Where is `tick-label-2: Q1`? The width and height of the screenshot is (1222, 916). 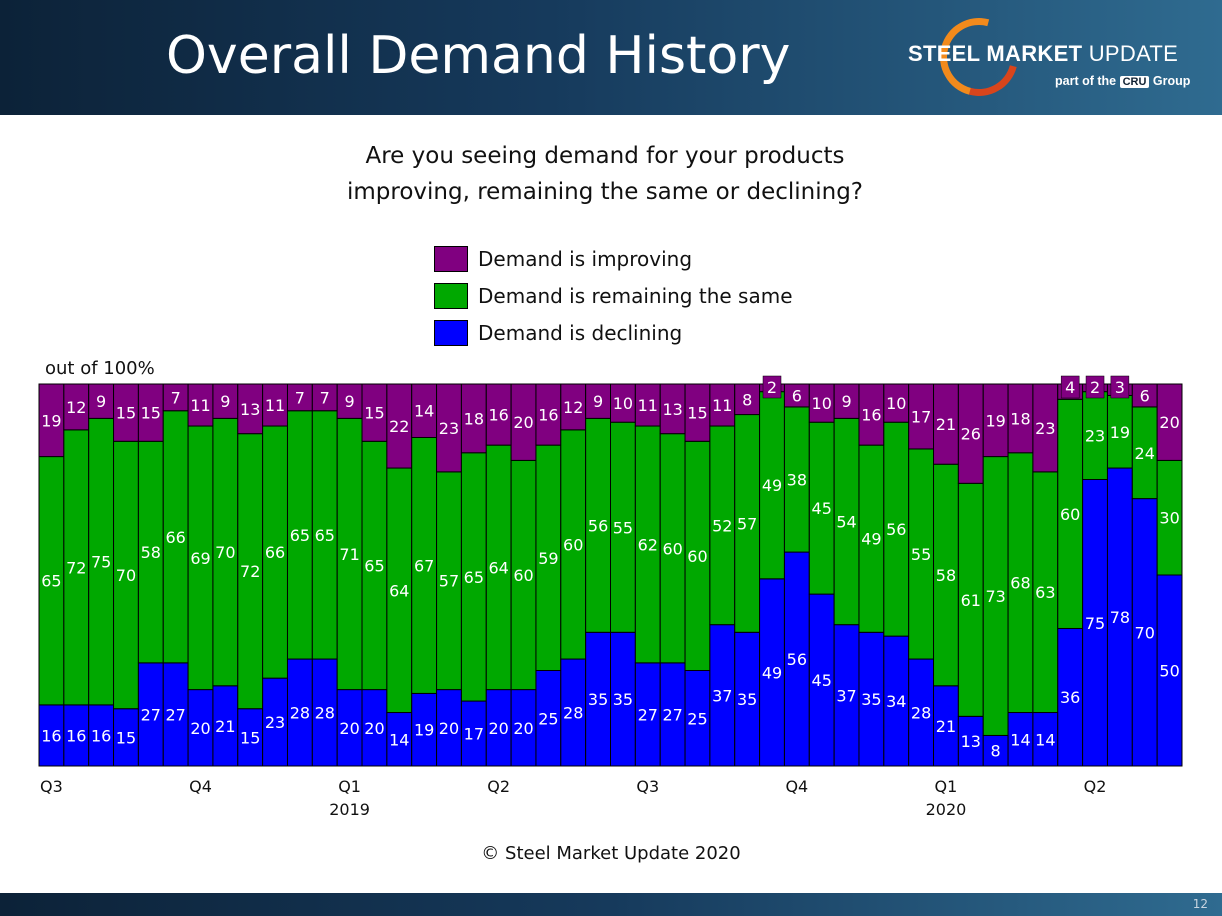 tick-label-2: Q1 is located at coordinates (349, 786).